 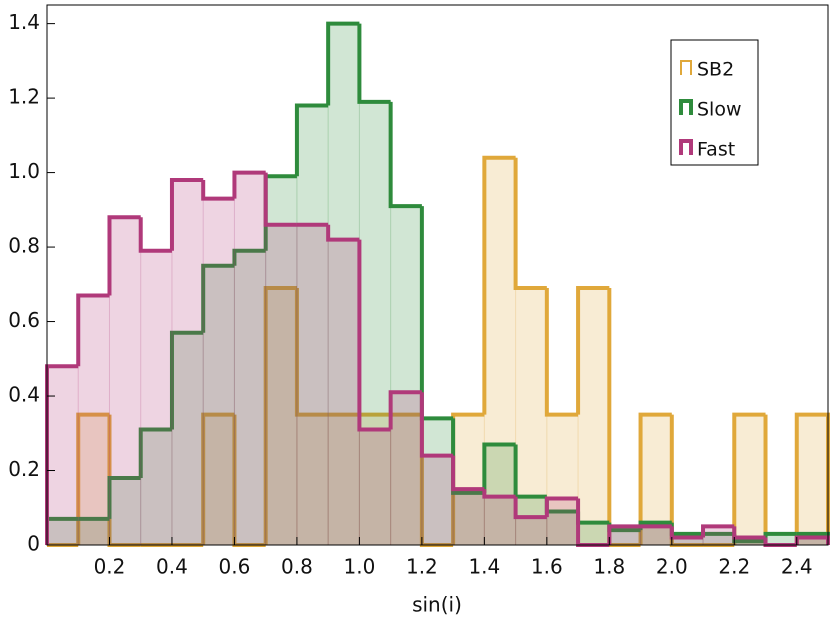 What do you see at coordinates (24, 469) in the screenshot?
I see `y-tick-label: 0.2` at bounding box center [24, 469].